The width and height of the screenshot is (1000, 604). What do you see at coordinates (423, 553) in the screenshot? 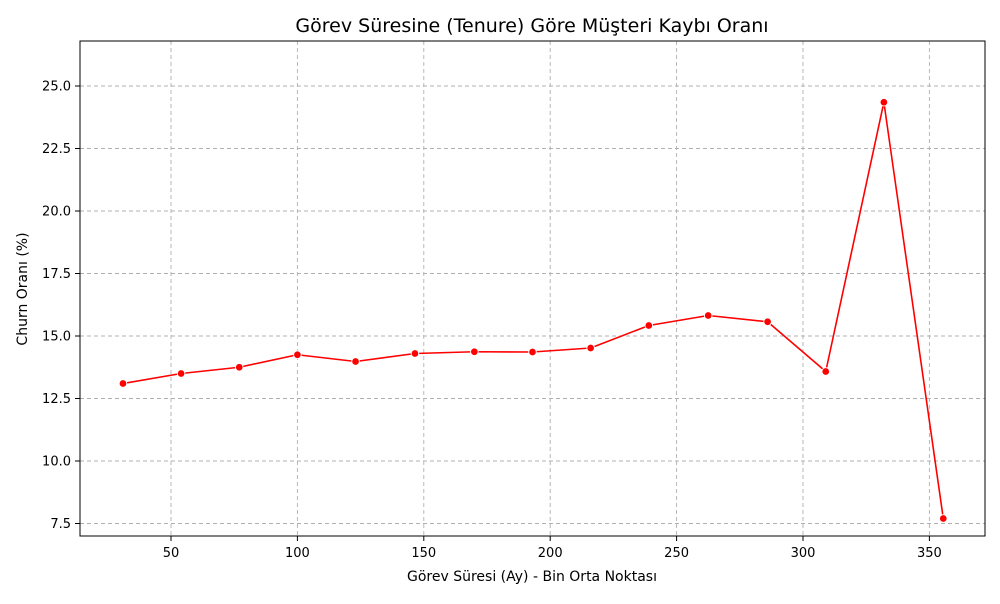
I see `x-tick-label: 150` at bounding box center [423, 553].